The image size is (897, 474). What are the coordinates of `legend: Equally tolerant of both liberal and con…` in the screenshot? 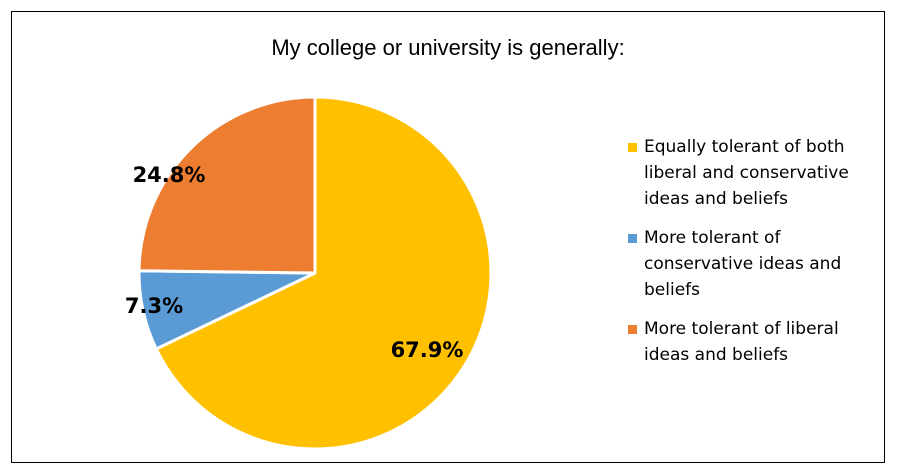 It's located at (756, 257).